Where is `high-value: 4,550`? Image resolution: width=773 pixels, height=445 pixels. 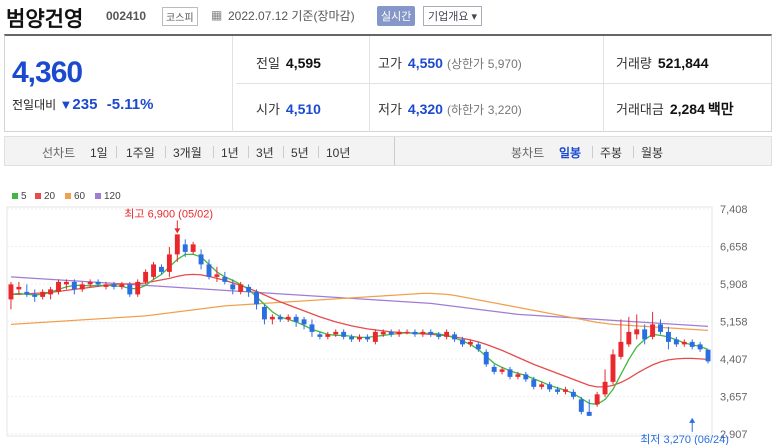 high-value: 4,550 is located at coordinates (425, 63).